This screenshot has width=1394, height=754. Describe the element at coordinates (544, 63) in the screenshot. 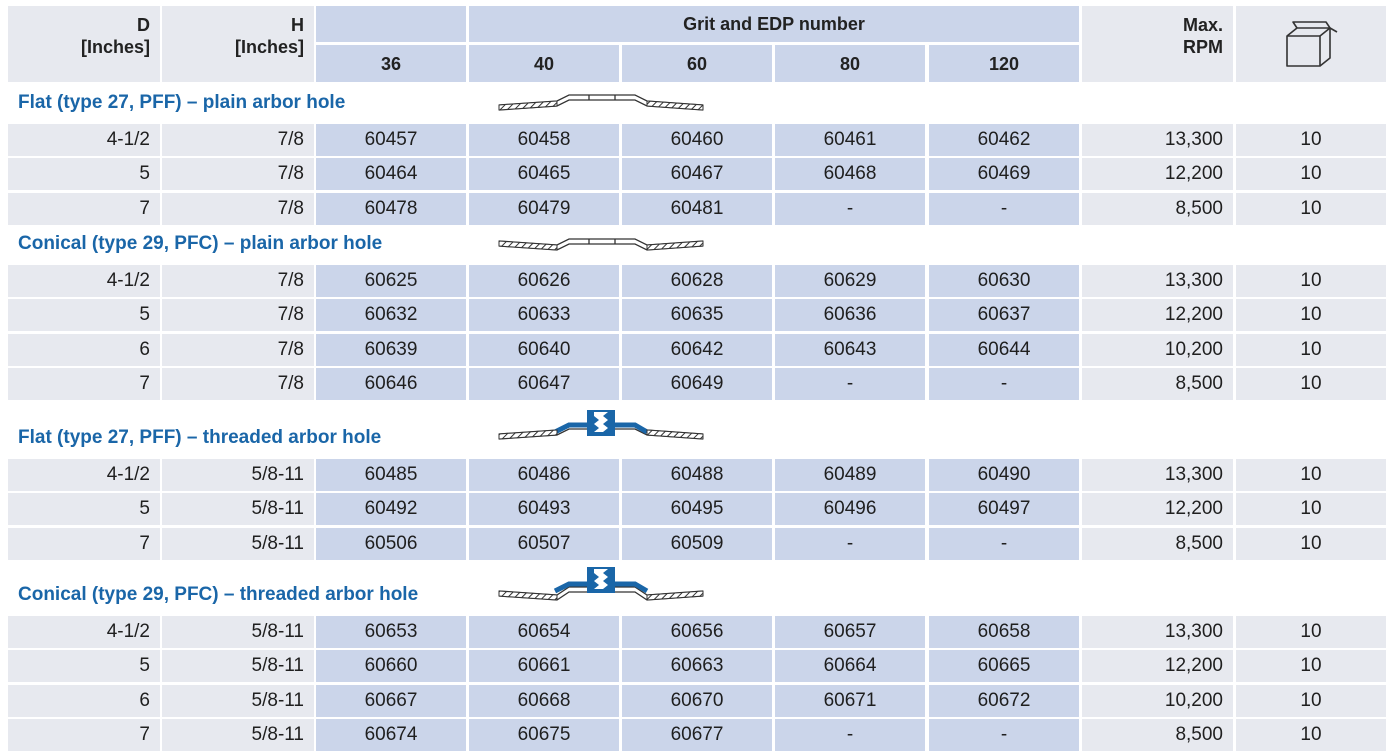

I see `grit-header-40: 40` at that location.